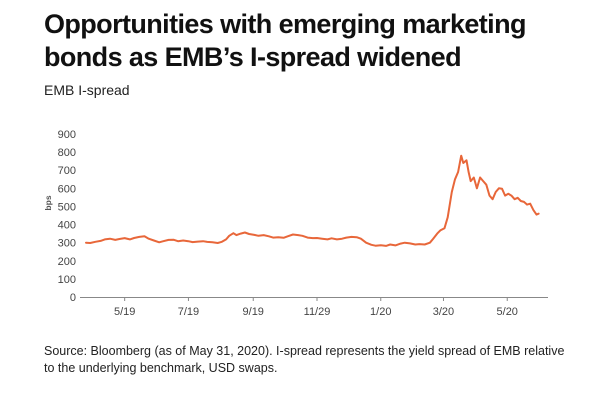 This screenshot has height=401, width=600. Describe the element at coordinates (67, 207) in the screenshot. I see `y-tick-label: 500` at that location.